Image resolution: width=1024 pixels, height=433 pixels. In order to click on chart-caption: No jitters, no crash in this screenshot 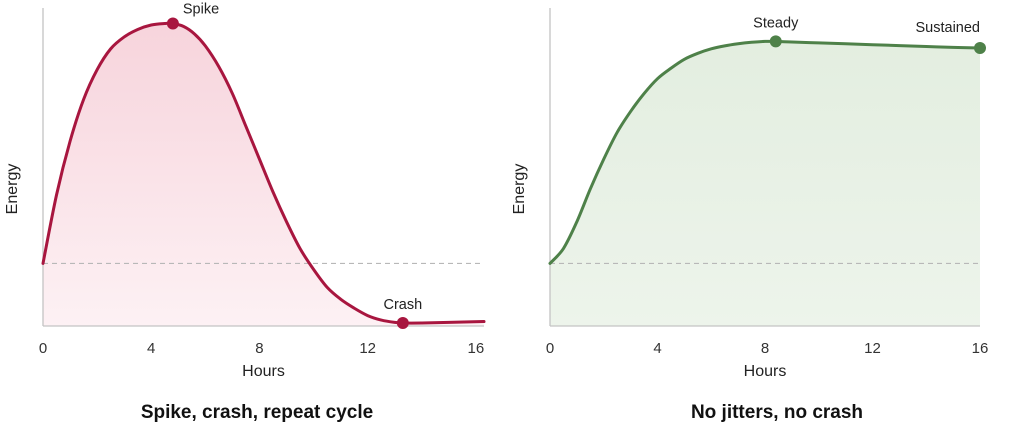, I will do `click(777, 412)`.